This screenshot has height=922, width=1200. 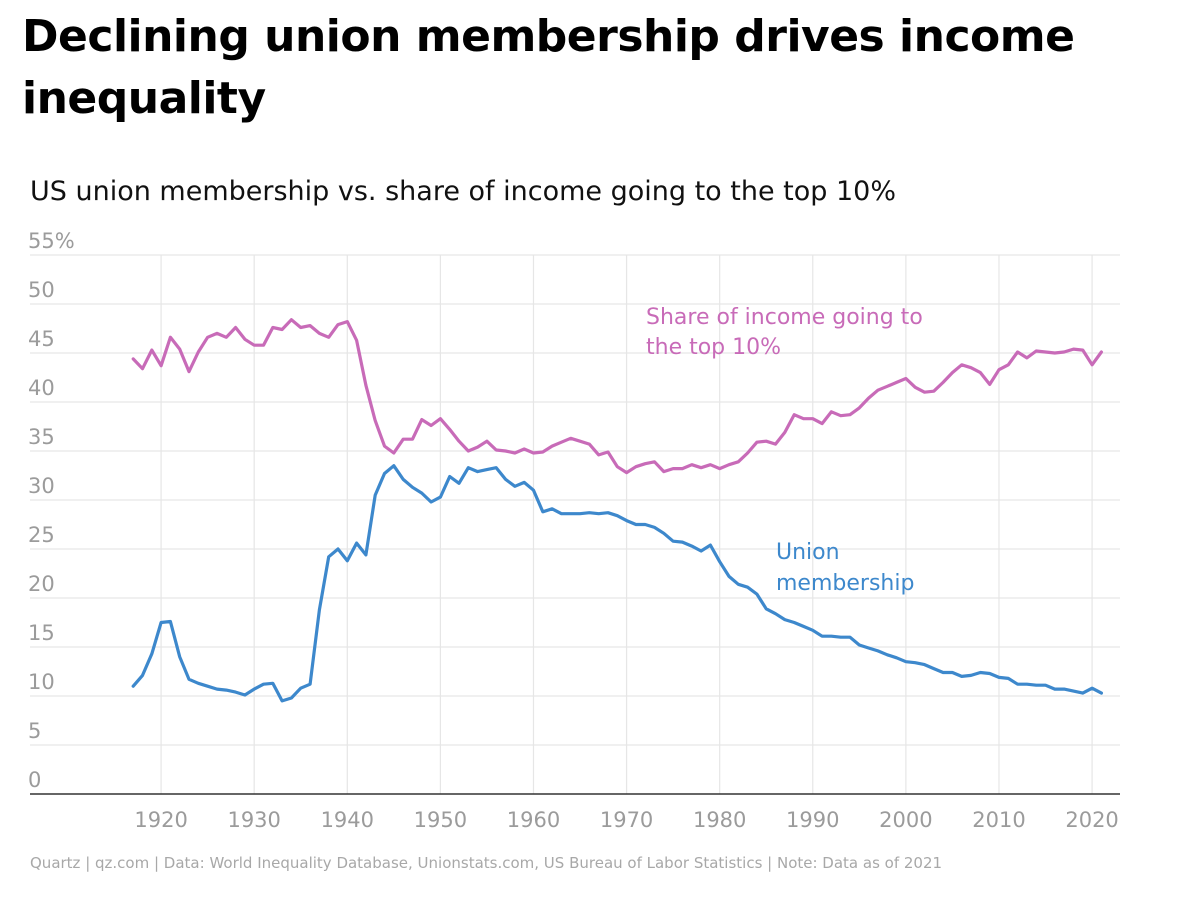 What do you see at coordinates (1091, 820) in the screenshot?
I see `x-tick-label-2020: 2020` at bounding box center [1091, 820].